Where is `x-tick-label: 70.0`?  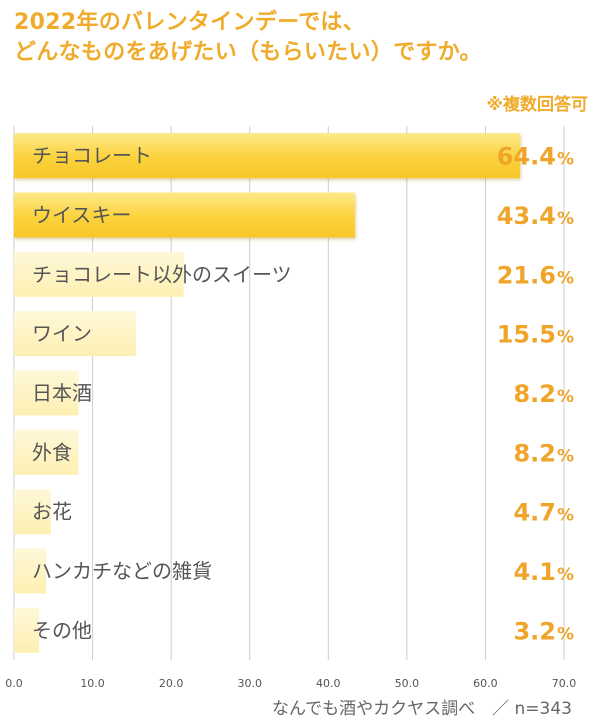
x-tick-label: 70.0 is located at coordinates (564, 683).